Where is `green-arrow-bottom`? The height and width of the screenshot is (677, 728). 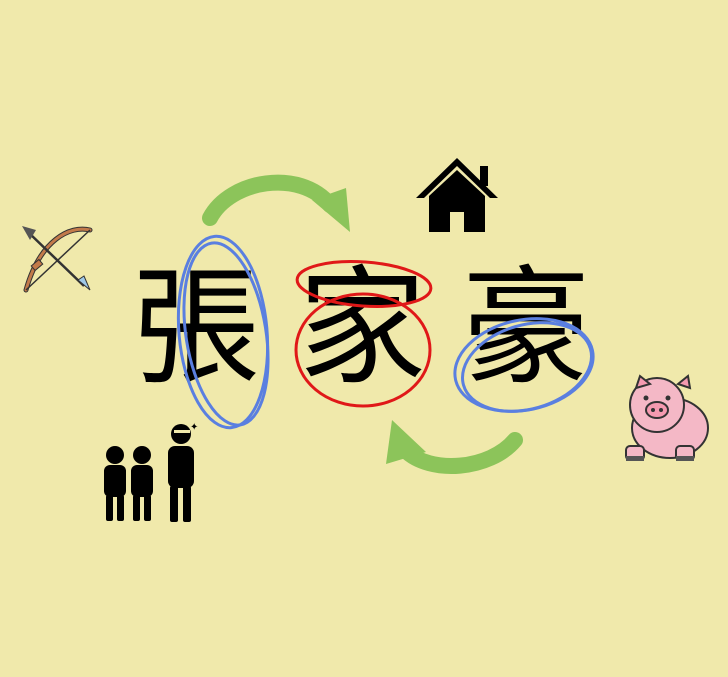 green-arrow-bottom is located at coordinates (454, 447).